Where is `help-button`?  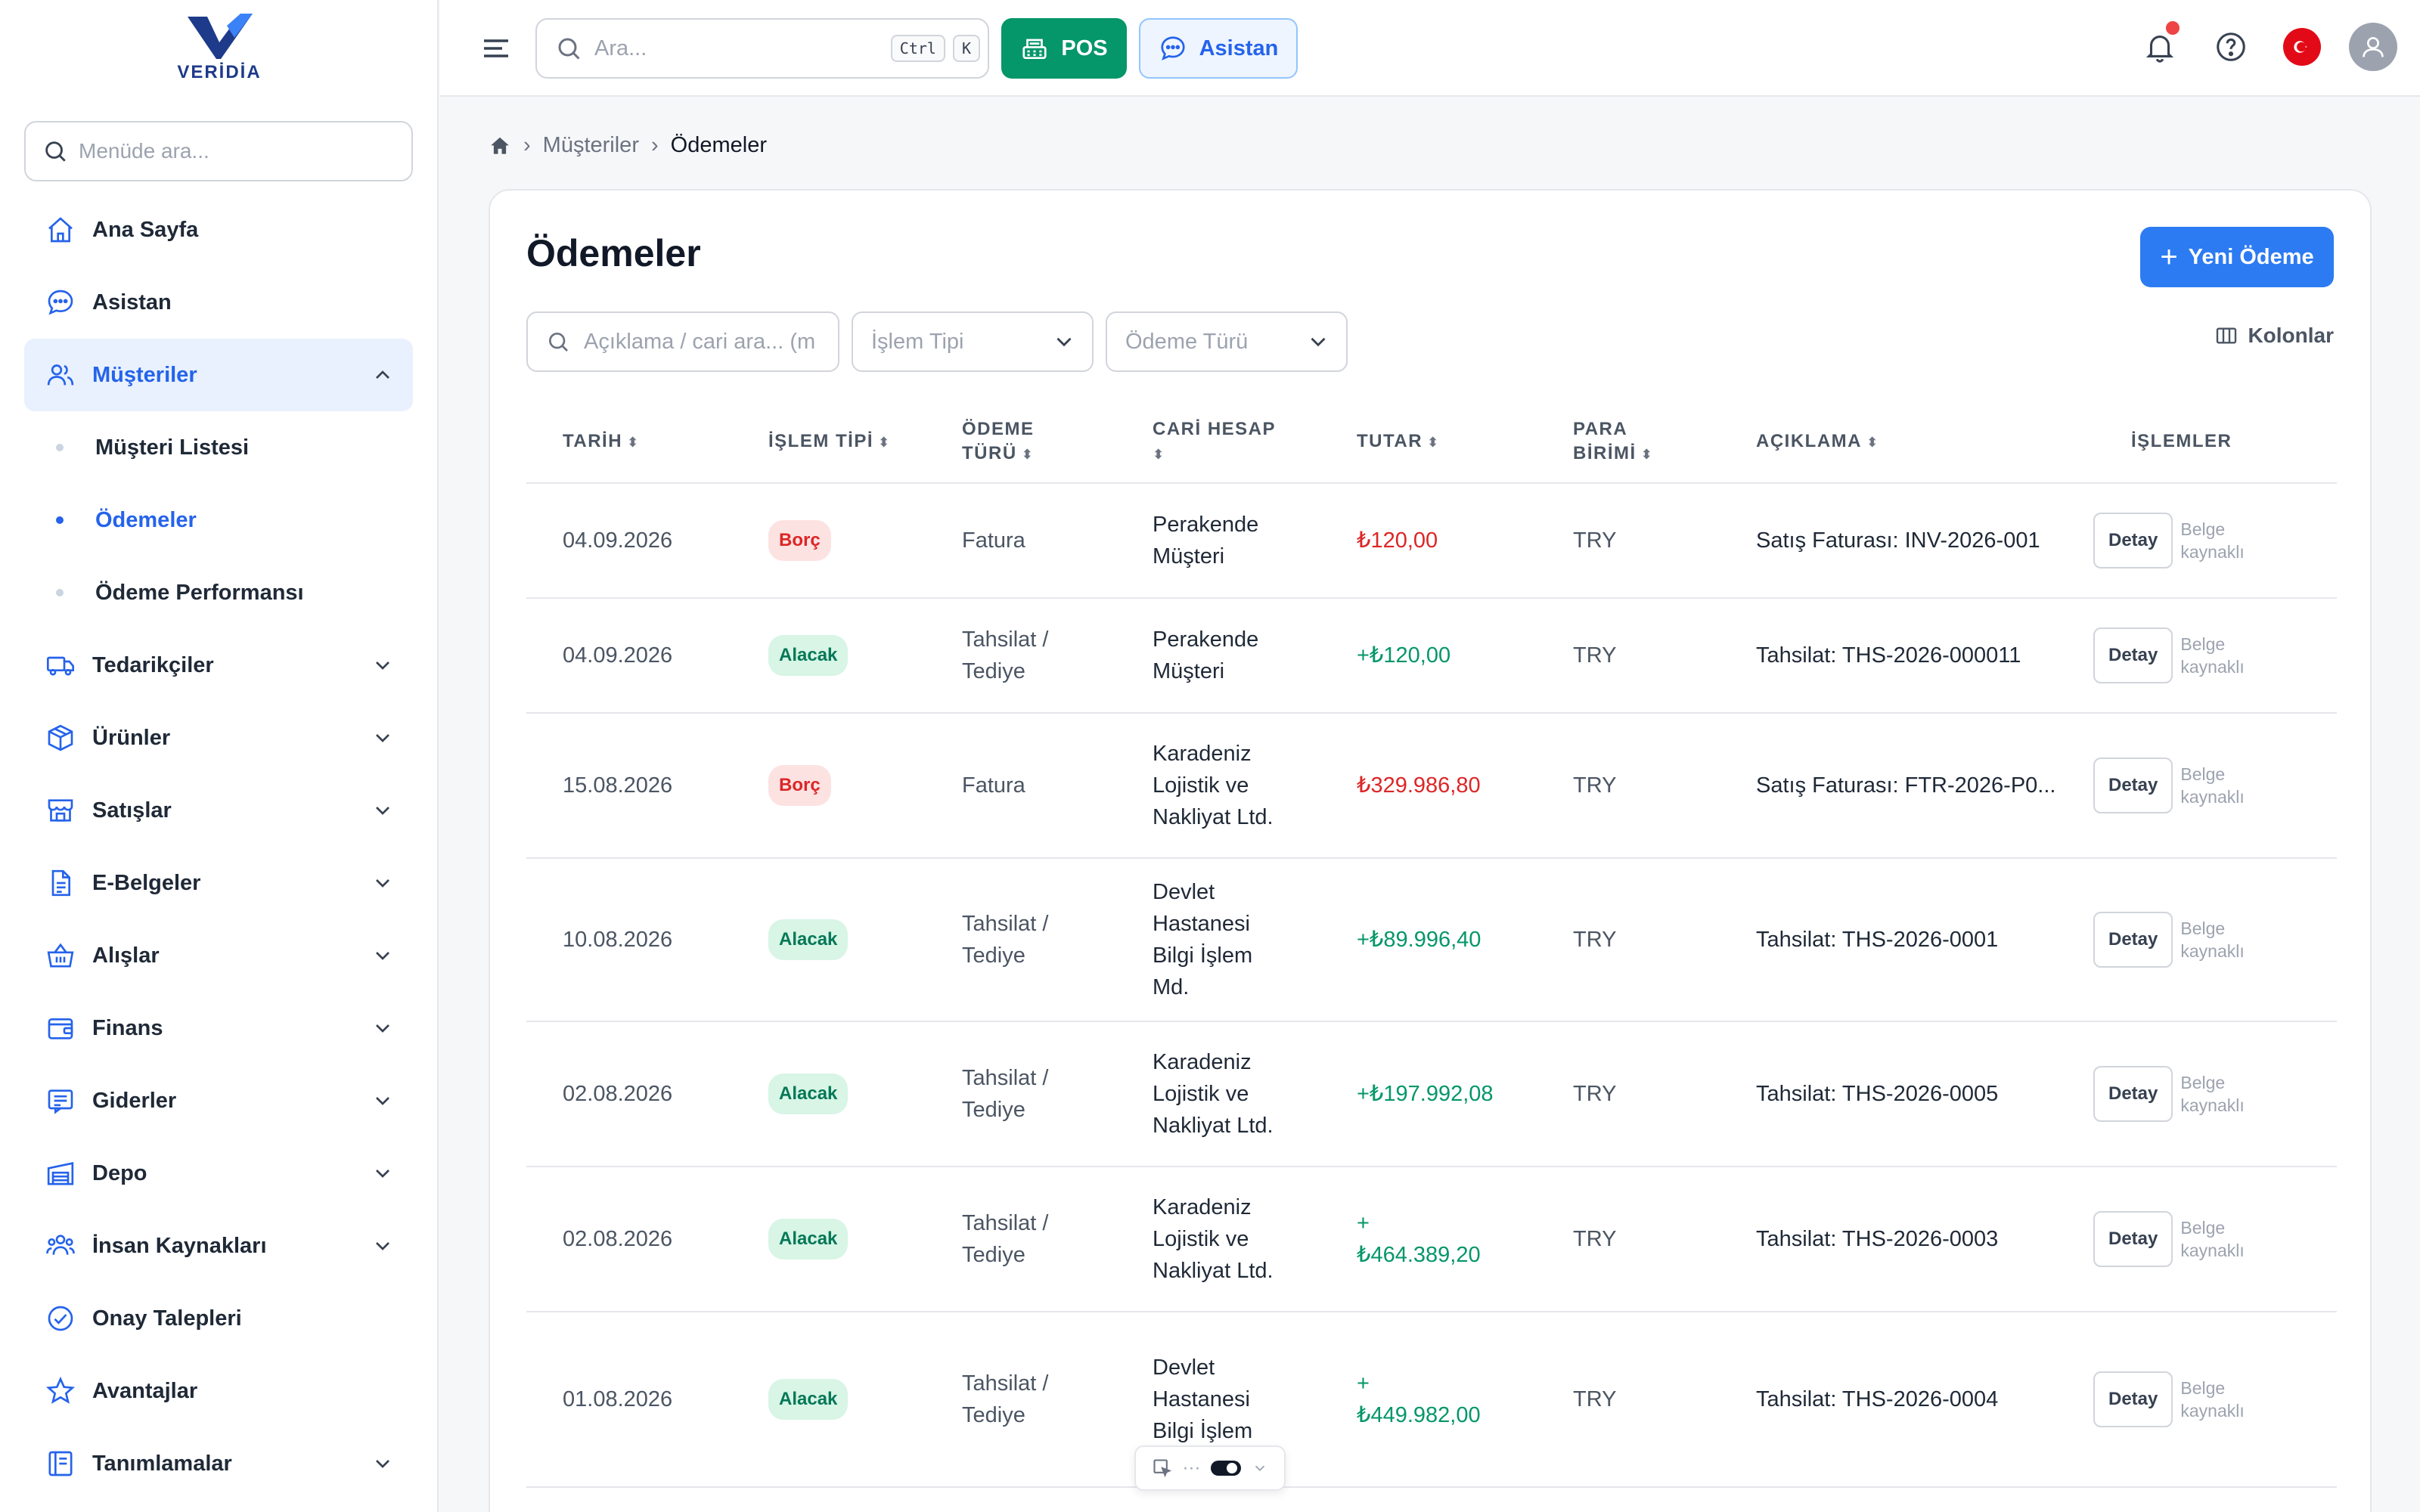
help-button is located at coordinates (2231, 47).